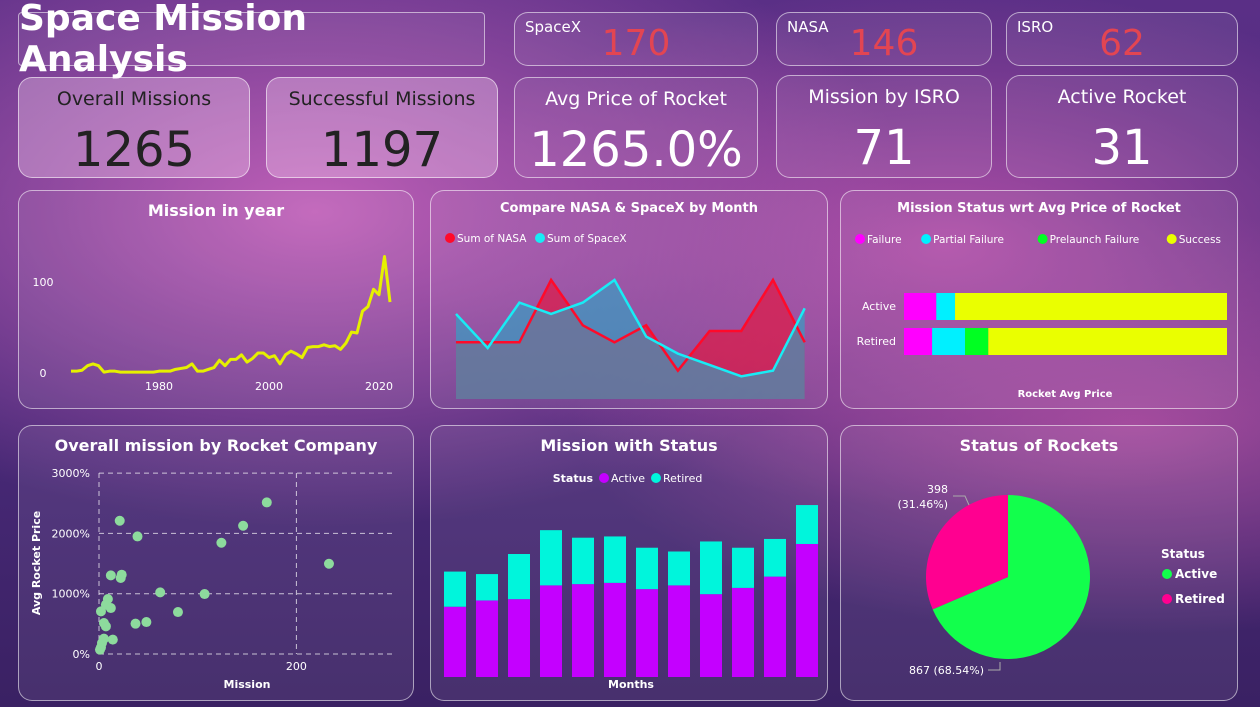 This screenshot has width=1260, height=707. What do you see at coordinates (1039, 208) in the screenshot?
I see `chart-title: Mission Status wrt Avg Price of Rocket` at bounding box center [1039, 208].